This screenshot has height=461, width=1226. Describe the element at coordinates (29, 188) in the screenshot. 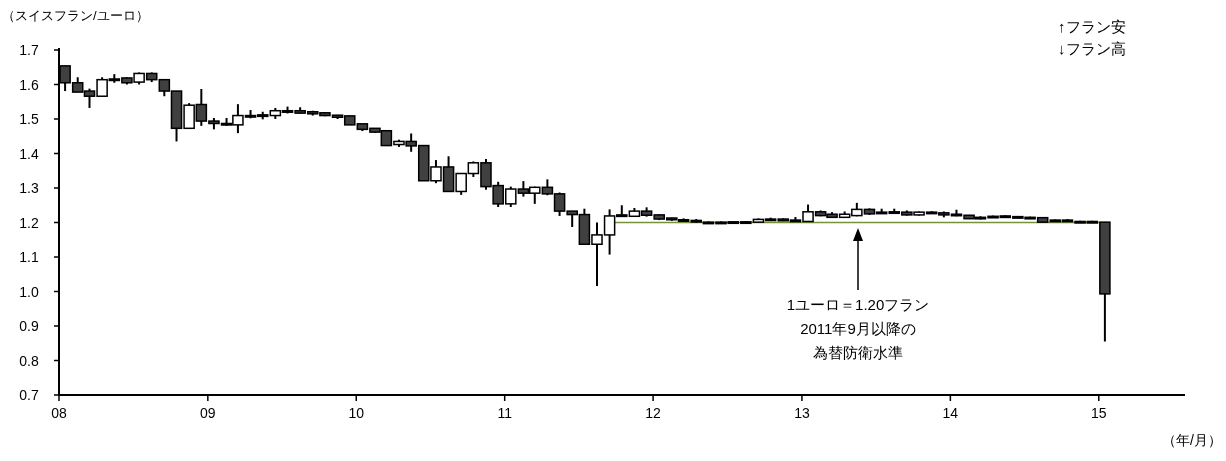

I see `y-tick-label: 1.3` at that location.